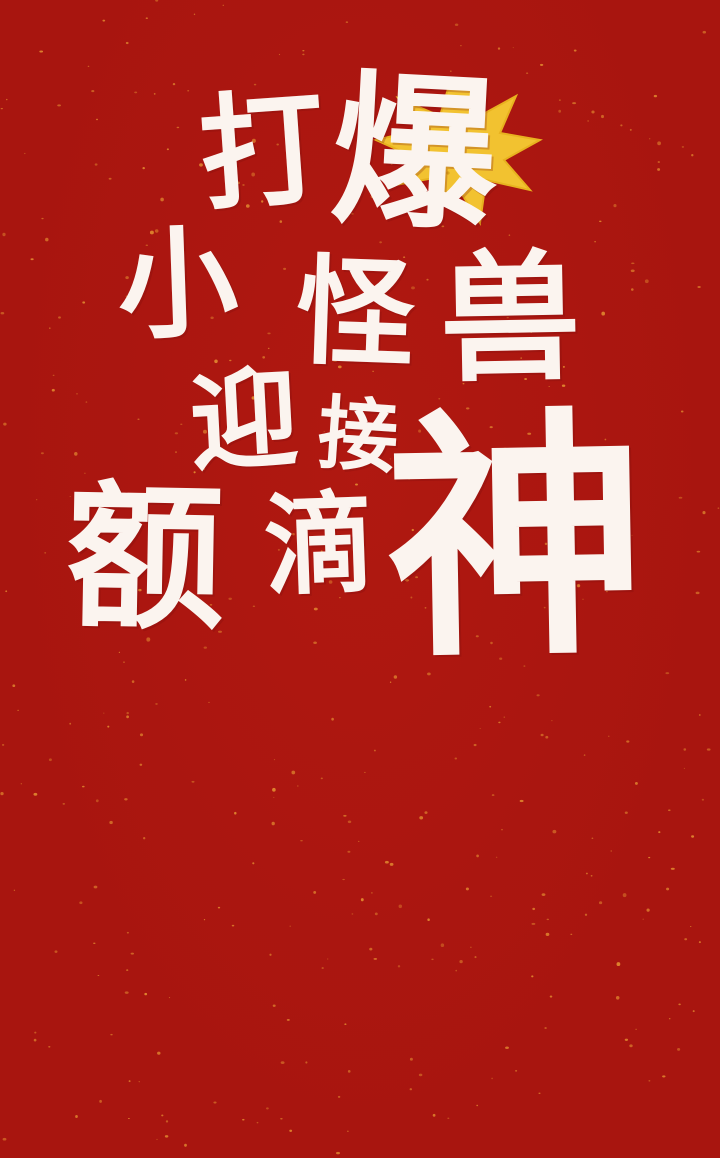 This screenshot has height=1158, width=720. I want to click on headline-char-e: 额, so click(145, 559).